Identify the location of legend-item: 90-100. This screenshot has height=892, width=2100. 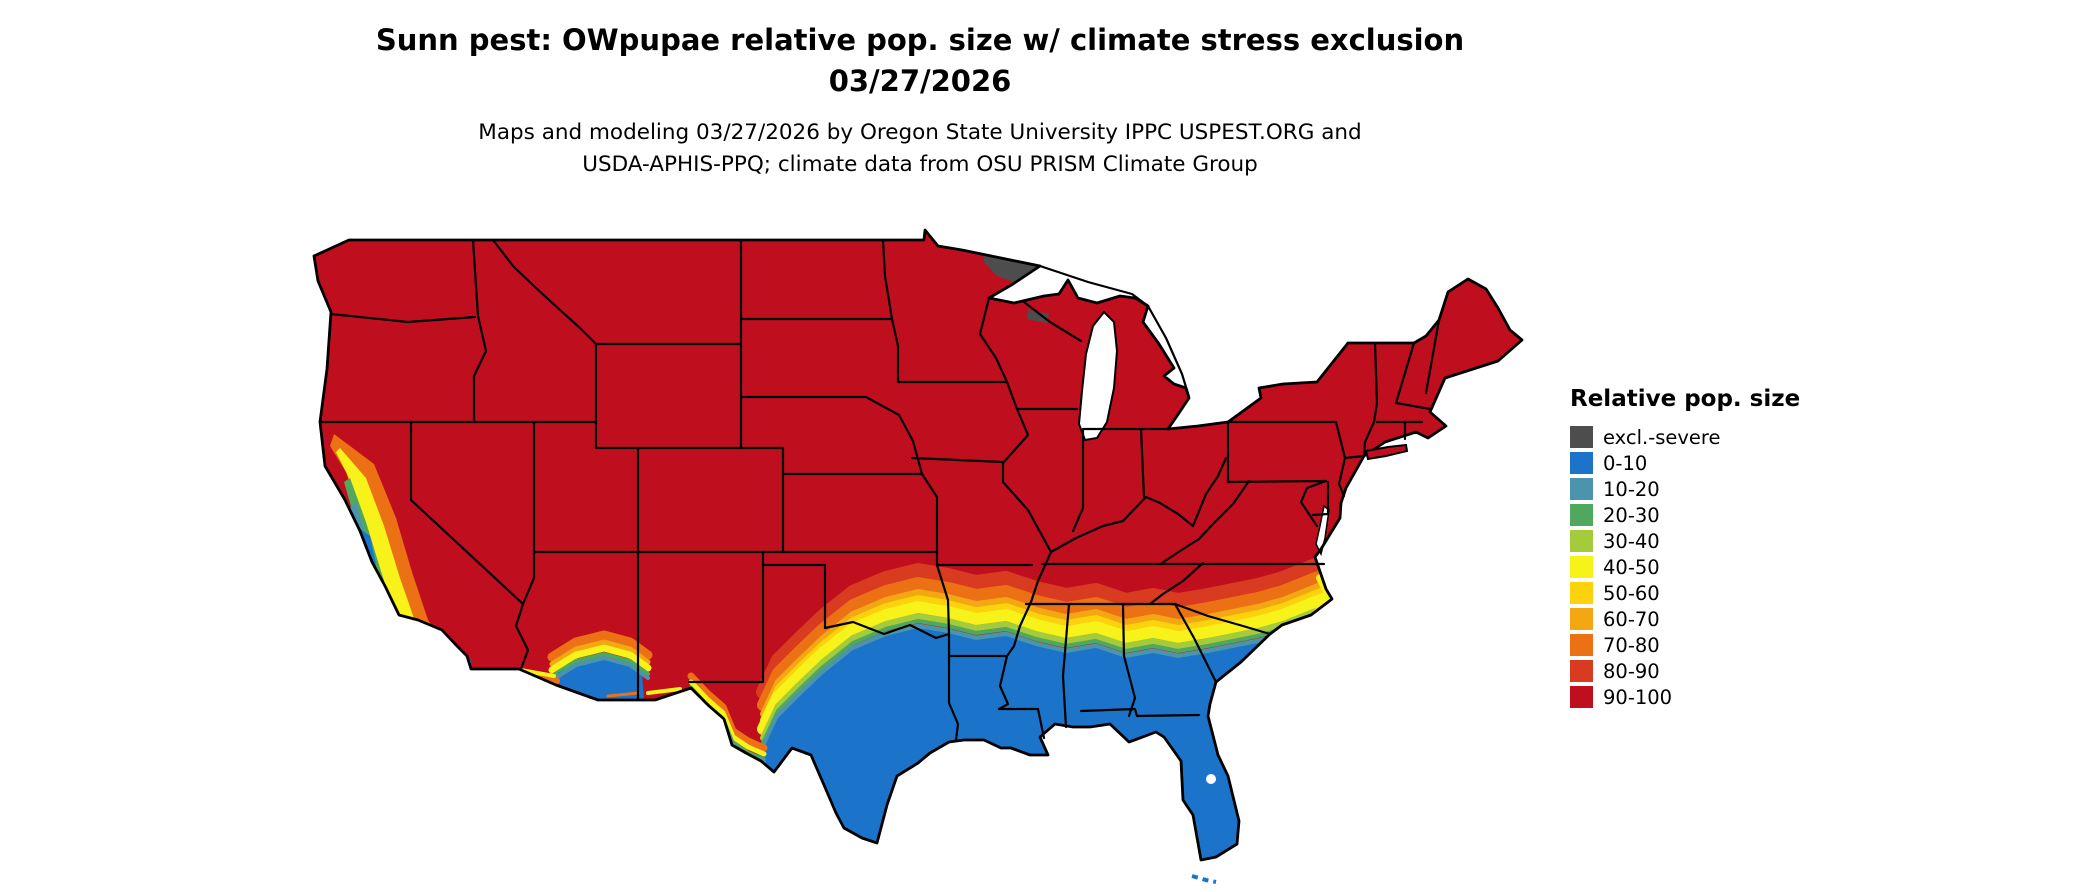
(1685, 697).